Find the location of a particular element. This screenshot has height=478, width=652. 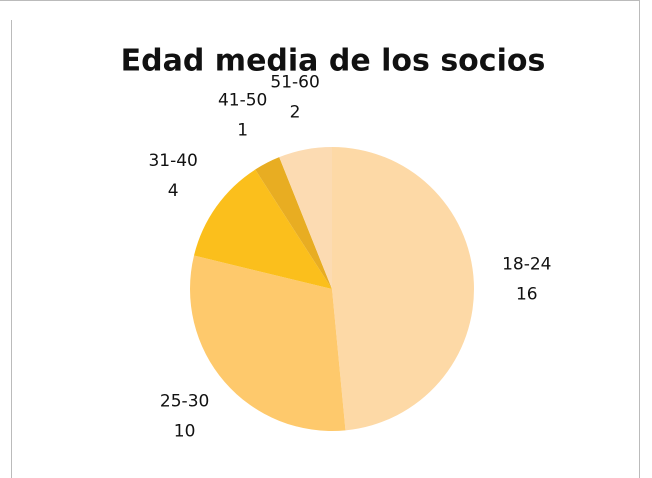

slice-category-label: 51-60 is located at coordinates (294, 83).